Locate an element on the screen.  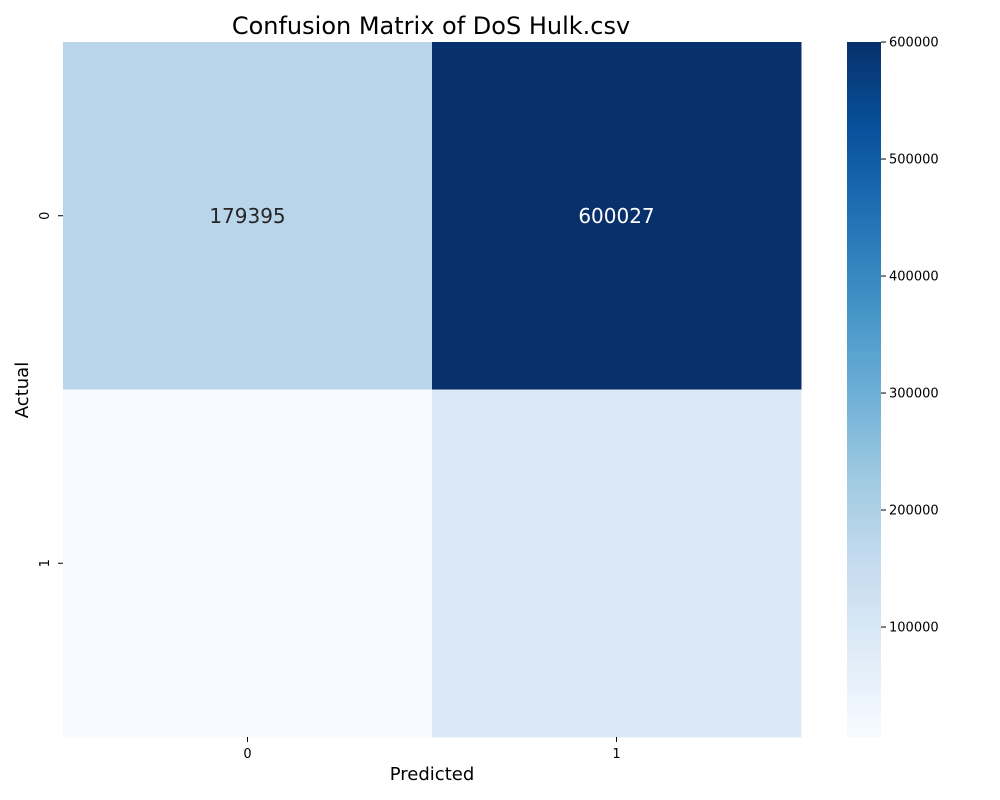
colorbar-tick-label-2: 300000 is located at coordinates (914, 394).